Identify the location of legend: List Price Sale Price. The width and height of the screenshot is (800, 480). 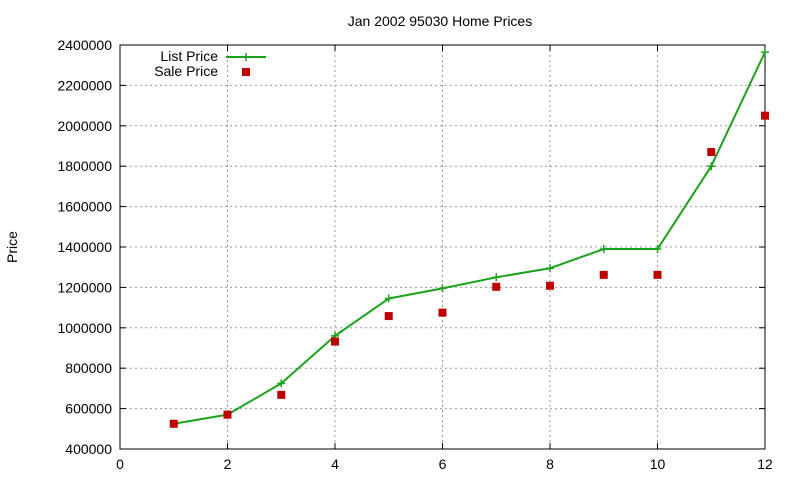
(210, 63).